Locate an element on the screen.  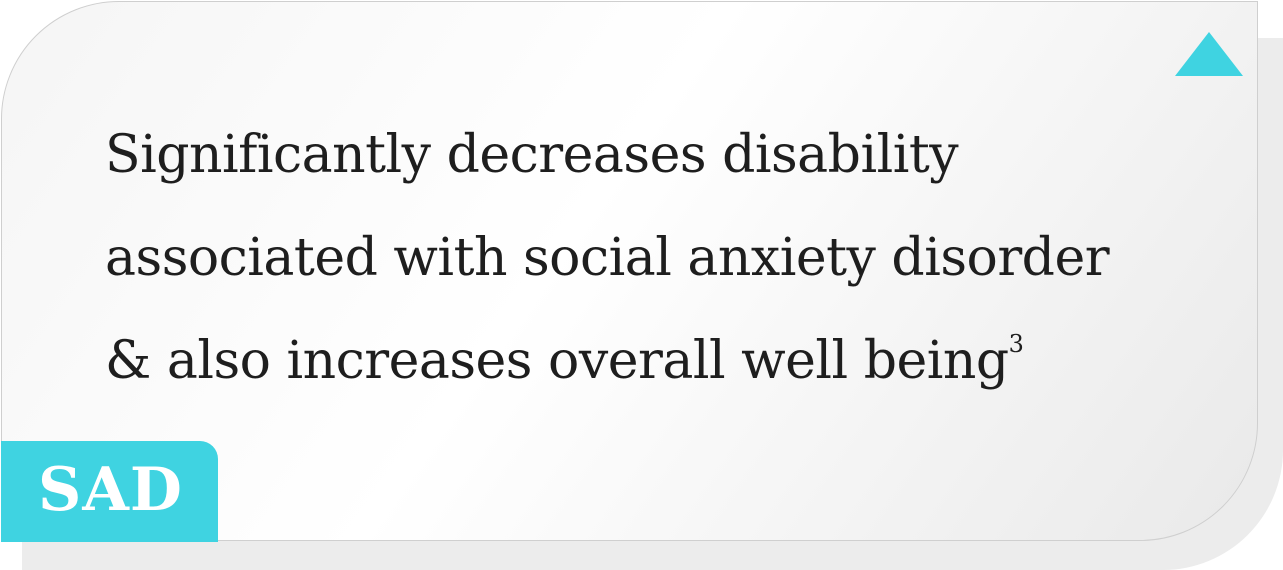
footnote-reference: 3 is located at coordinates (1016, 344).